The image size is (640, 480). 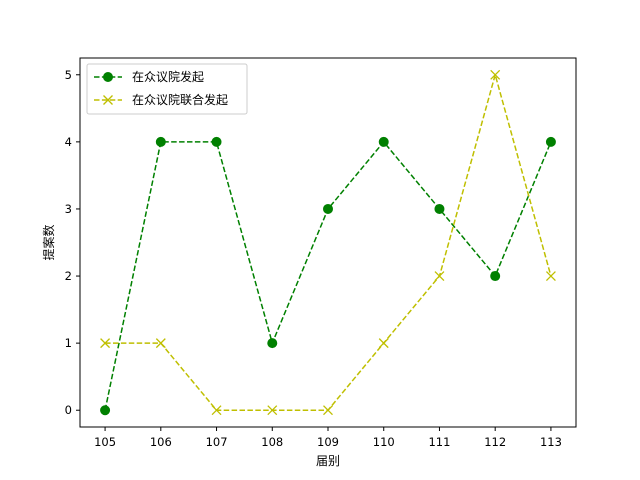 I want to click on x-tick-label: 109, so click(x=328, y=442).